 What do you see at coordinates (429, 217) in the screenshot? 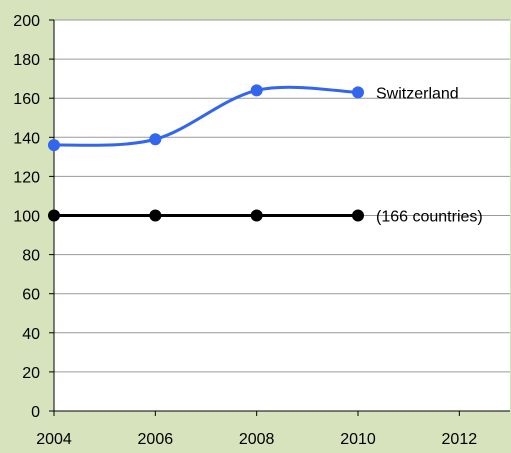
I see `series-label-1: (166 countries)` at bounding box center [429, 217].